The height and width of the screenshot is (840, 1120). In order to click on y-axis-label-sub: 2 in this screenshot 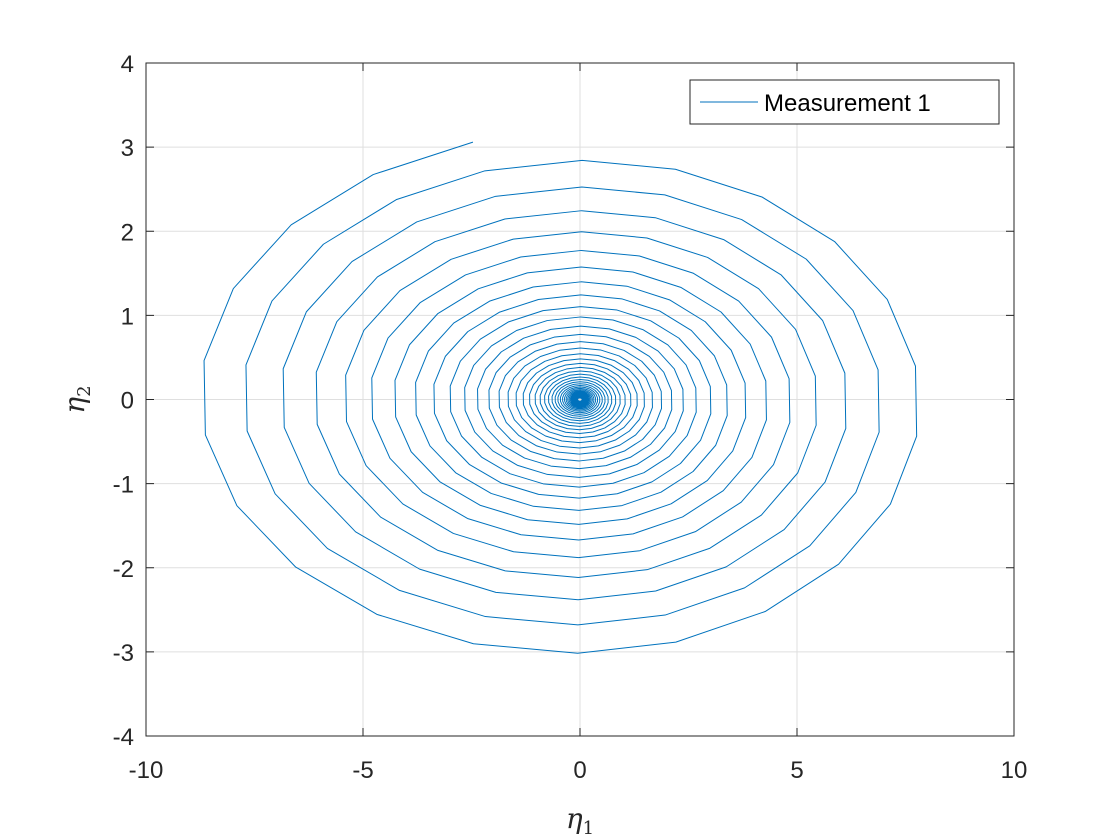, I will do `click(84, 390)`.